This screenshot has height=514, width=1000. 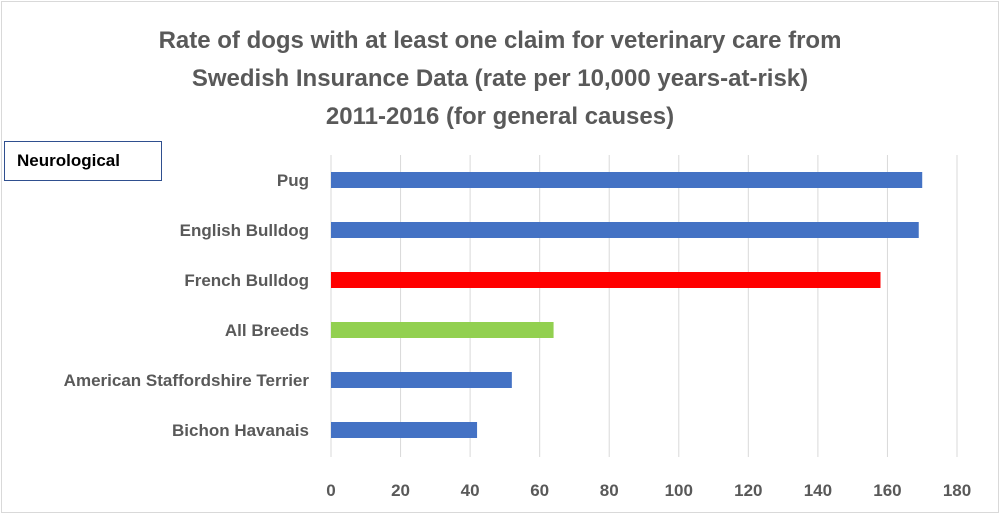 I want to click on x-tick-label: 80, so click(x=609, y=490).